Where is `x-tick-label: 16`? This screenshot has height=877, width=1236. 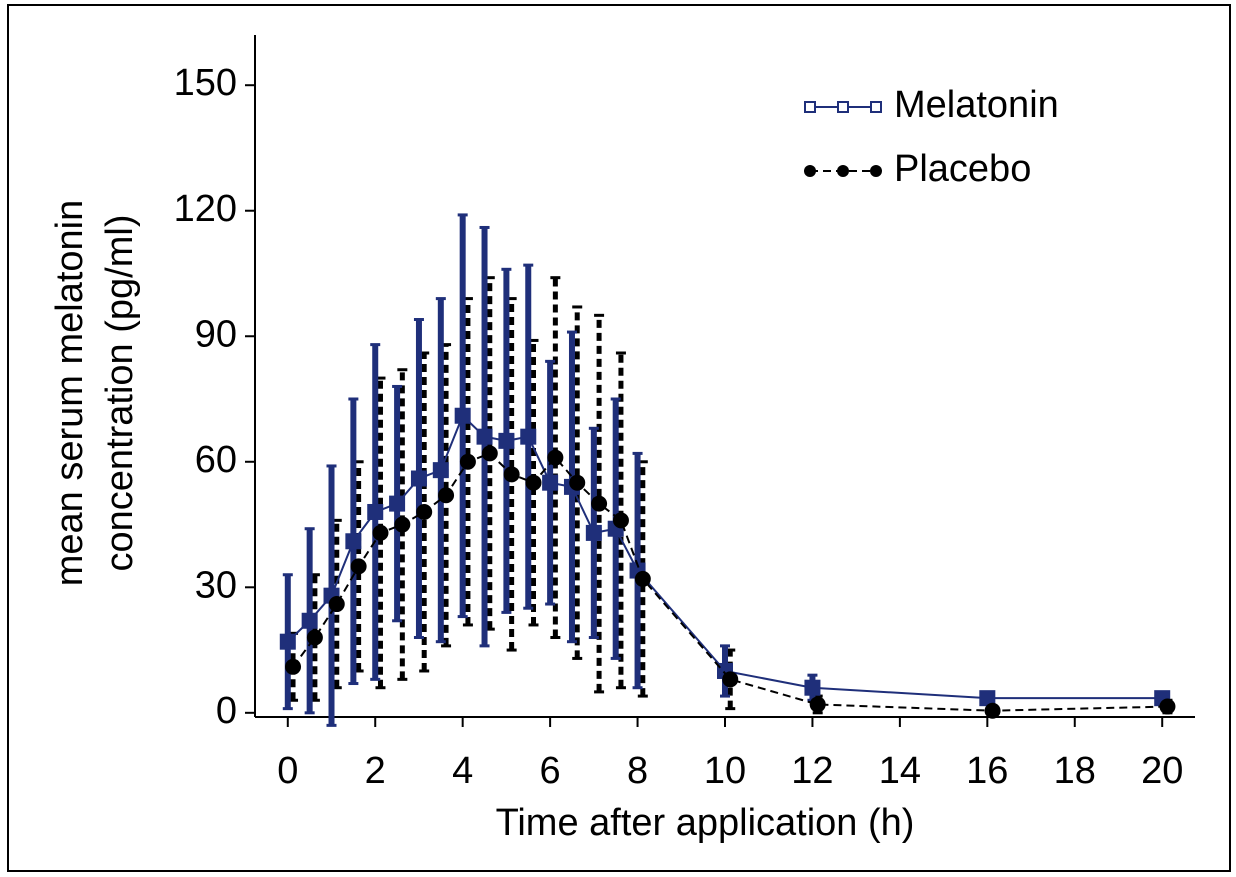 x-tick-label: 16 is located at coordinates (987, 771).